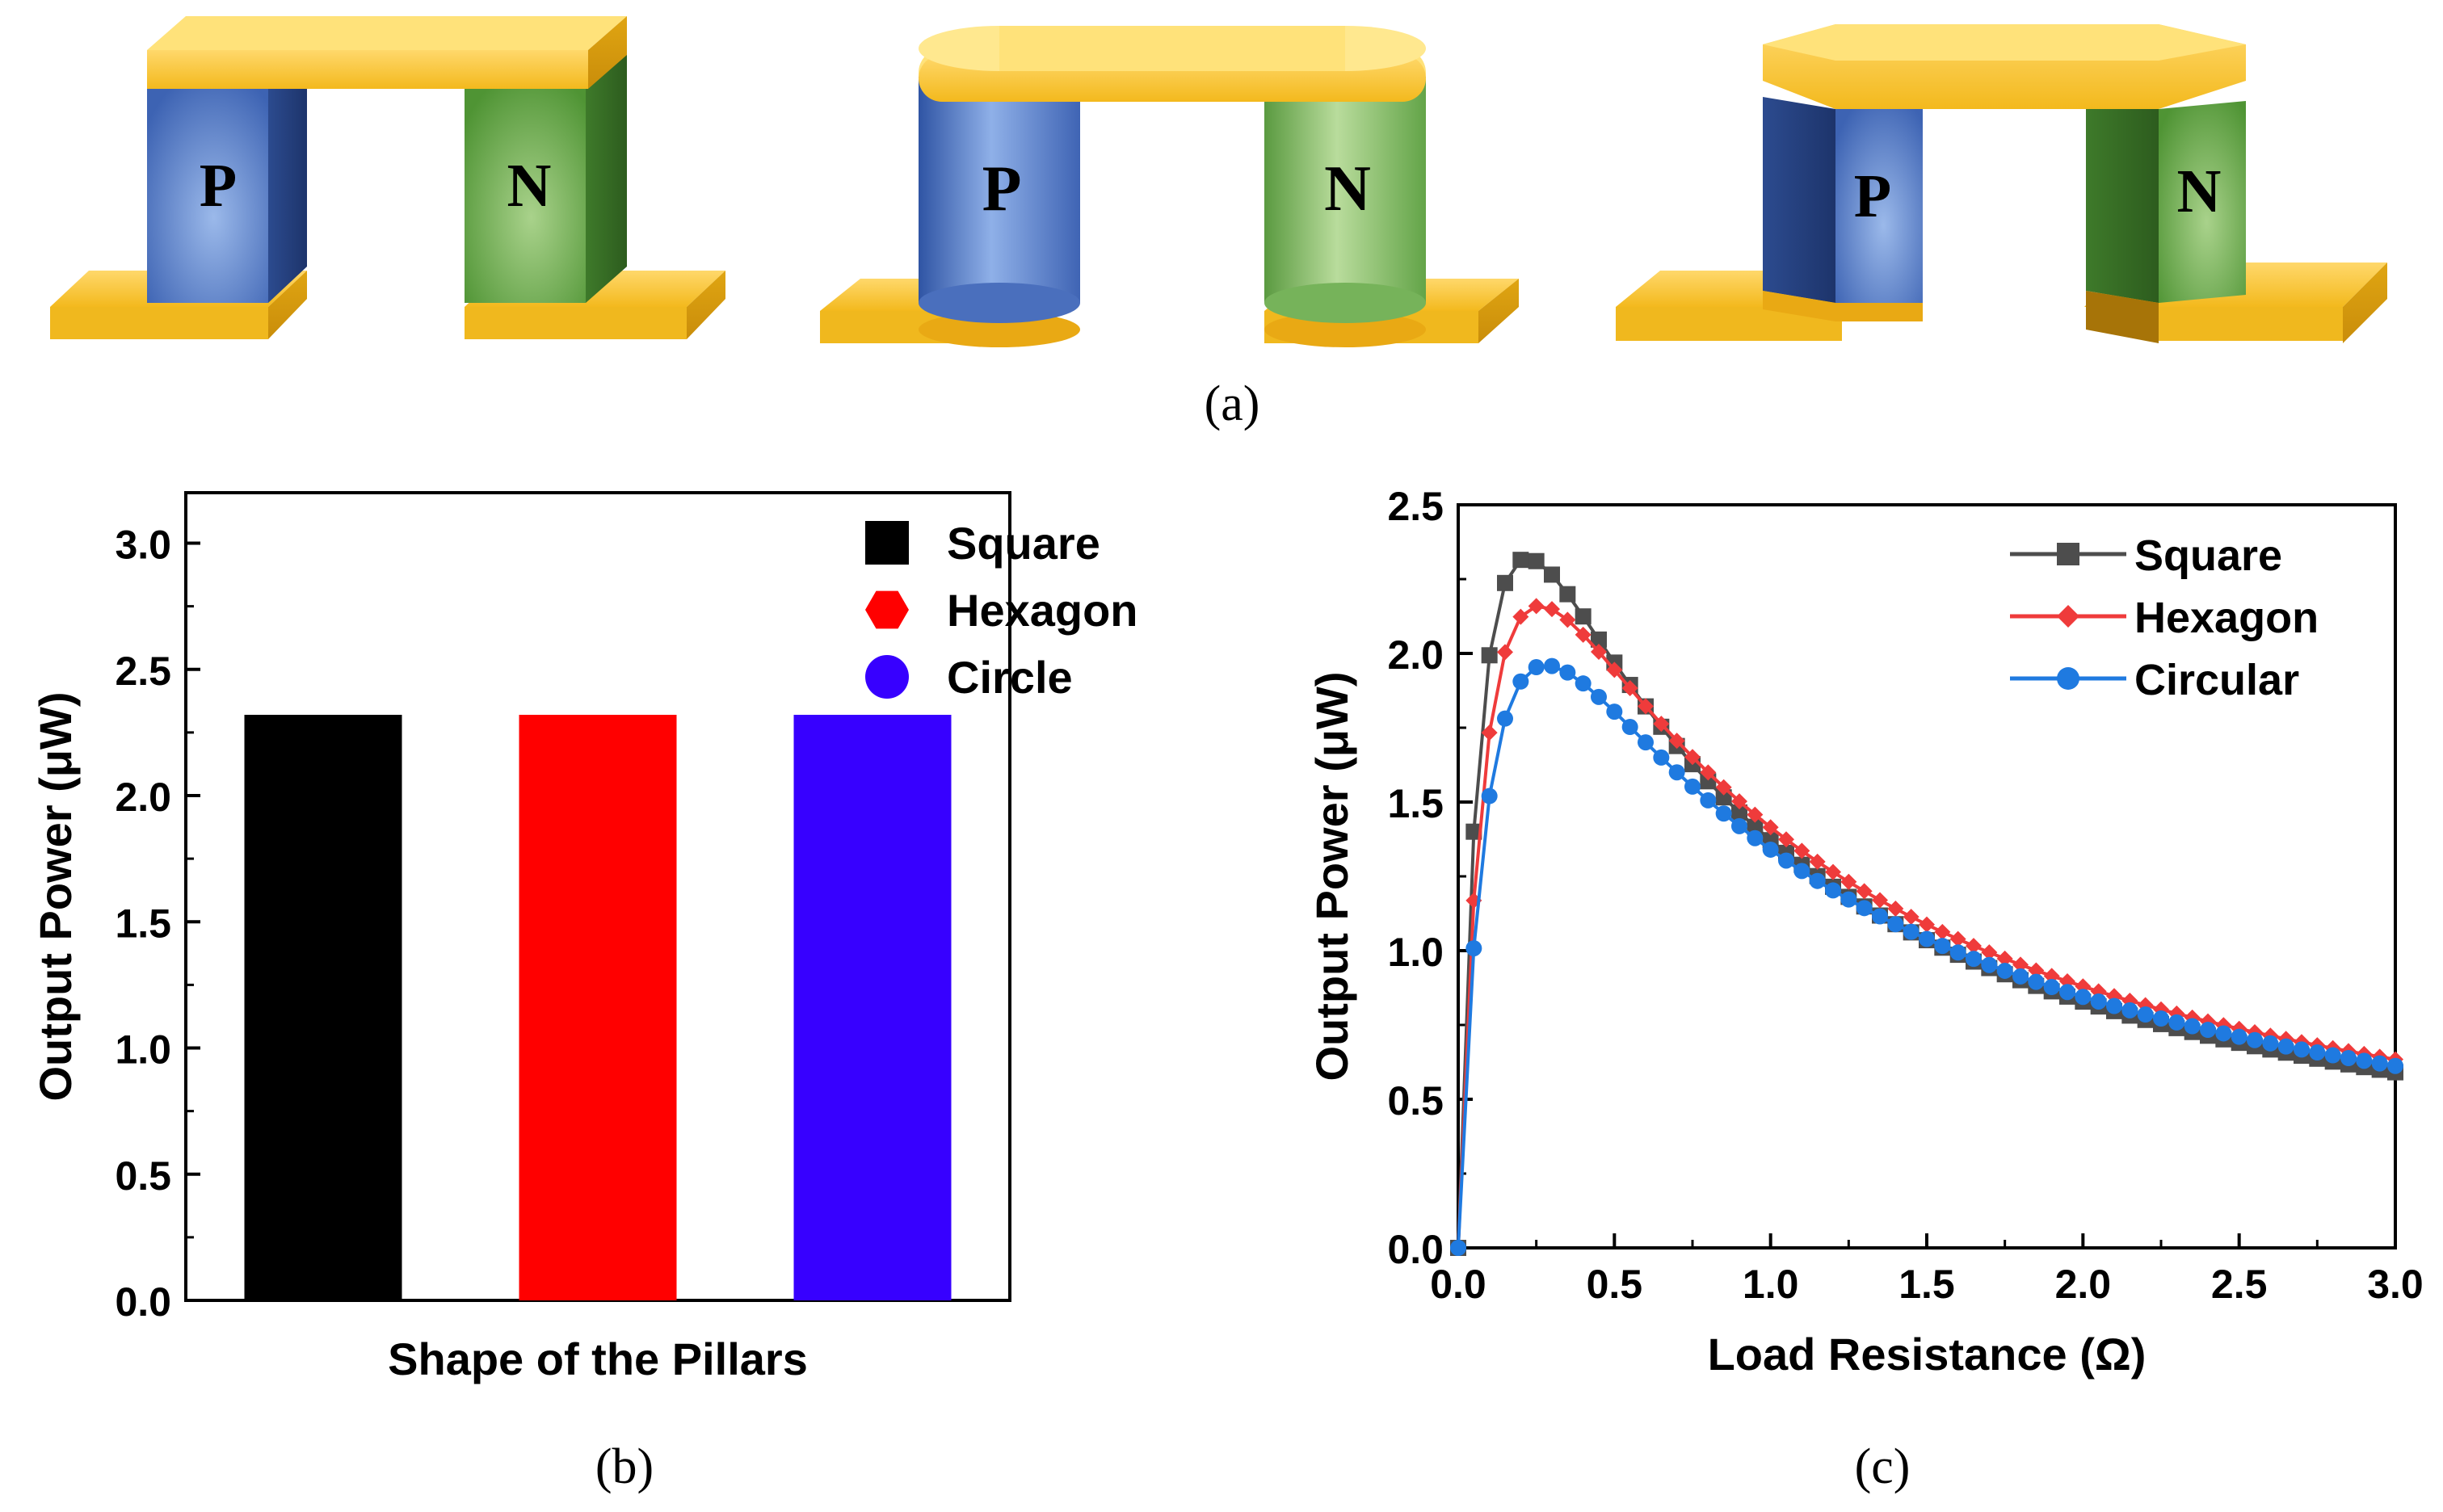  Describe the element at coordinates (2001, 184) in the screenshot. I see `module-hexagon: P N` at that location.